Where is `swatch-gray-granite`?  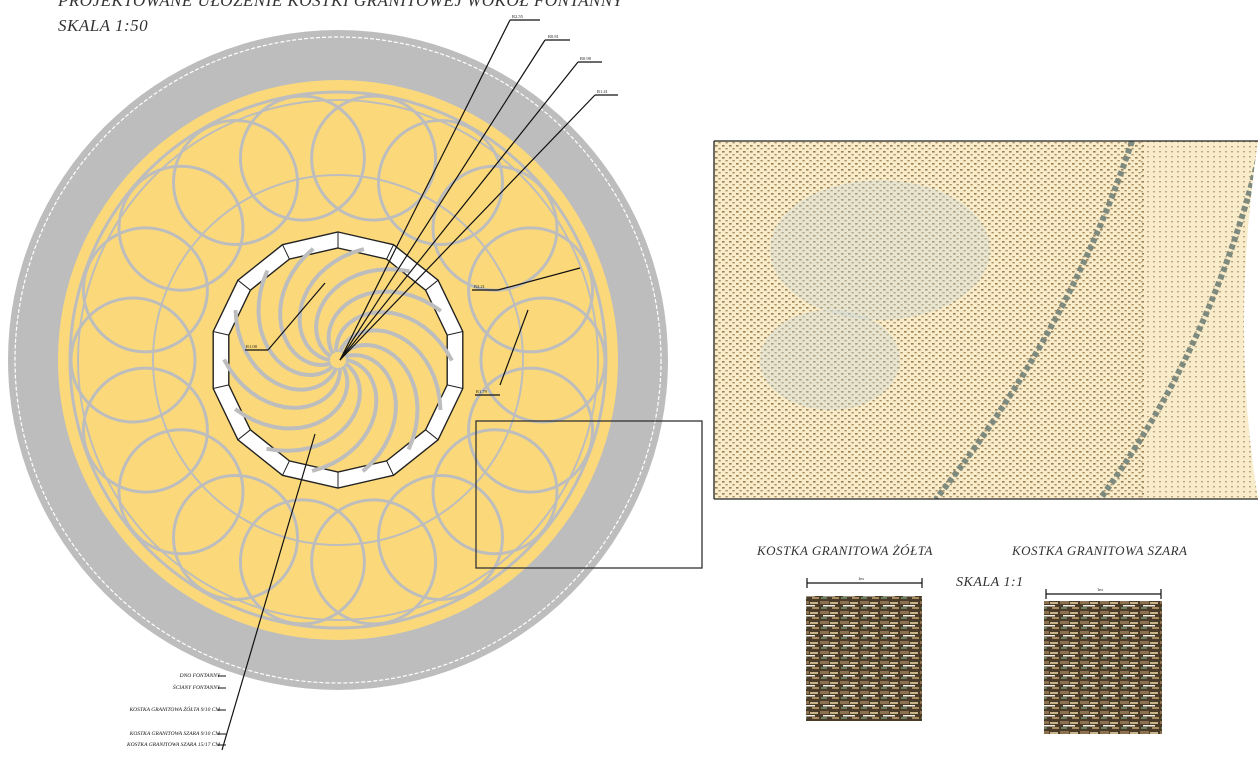 swatch-gray-granite is located at coordinates (1103, 667).